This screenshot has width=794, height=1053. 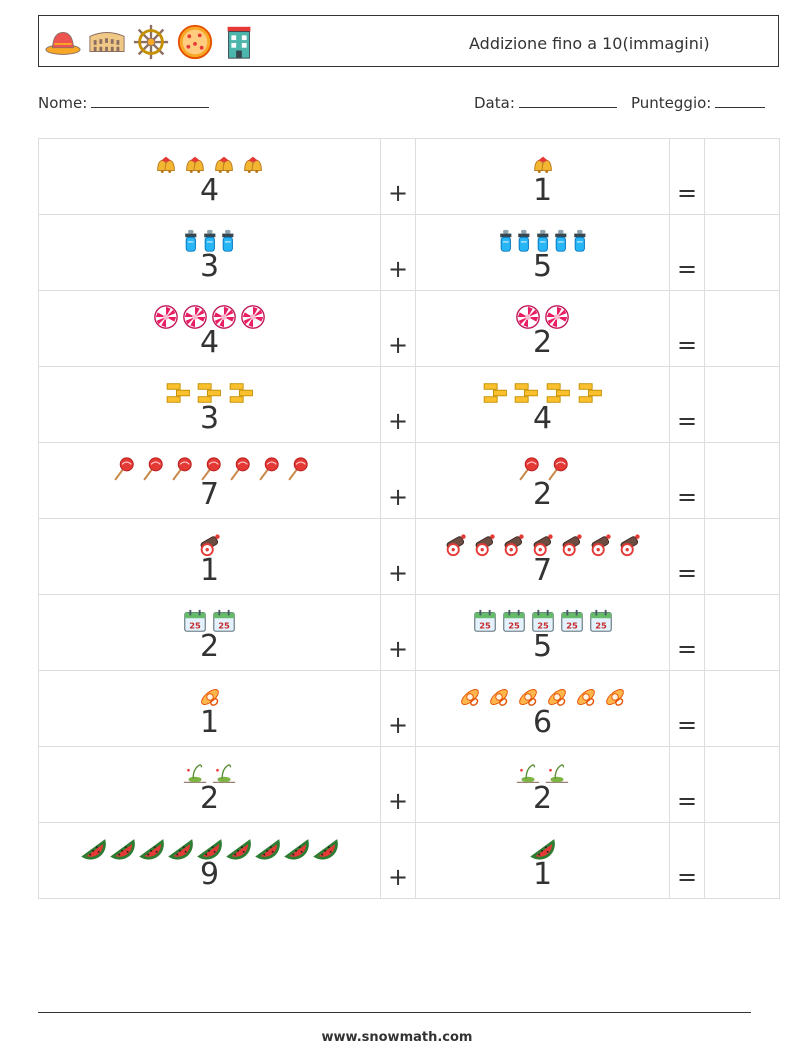 I want to click on problem-row: 1 + 6 =, so click(x=409, y=708).